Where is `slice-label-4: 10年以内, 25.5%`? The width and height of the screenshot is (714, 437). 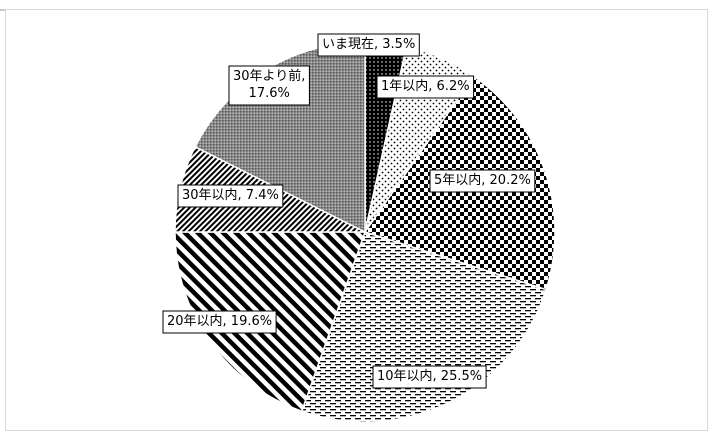 slice-label-4: 10年以内, 25.5% is located at coordinates (429, 377).